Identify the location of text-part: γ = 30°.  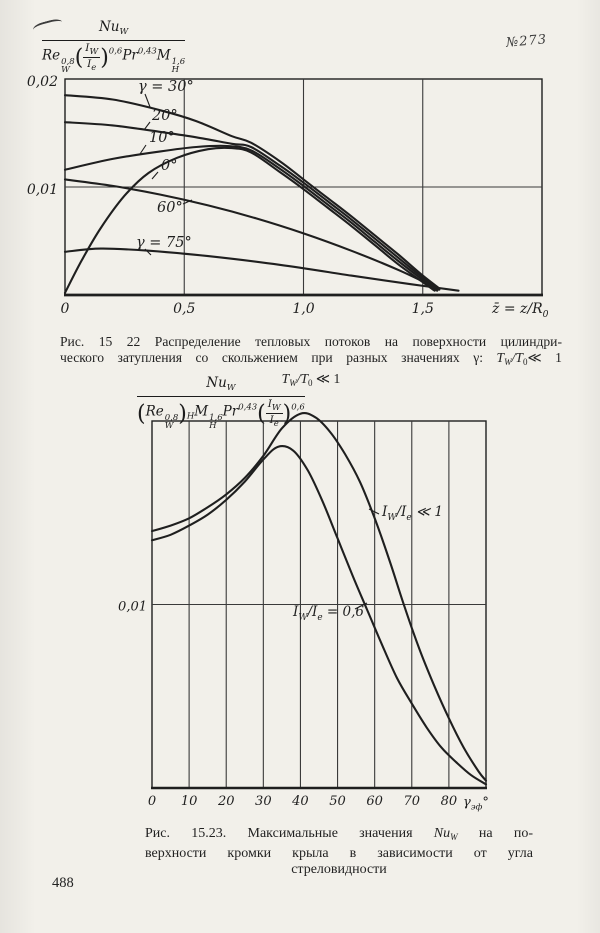
(166, 87).